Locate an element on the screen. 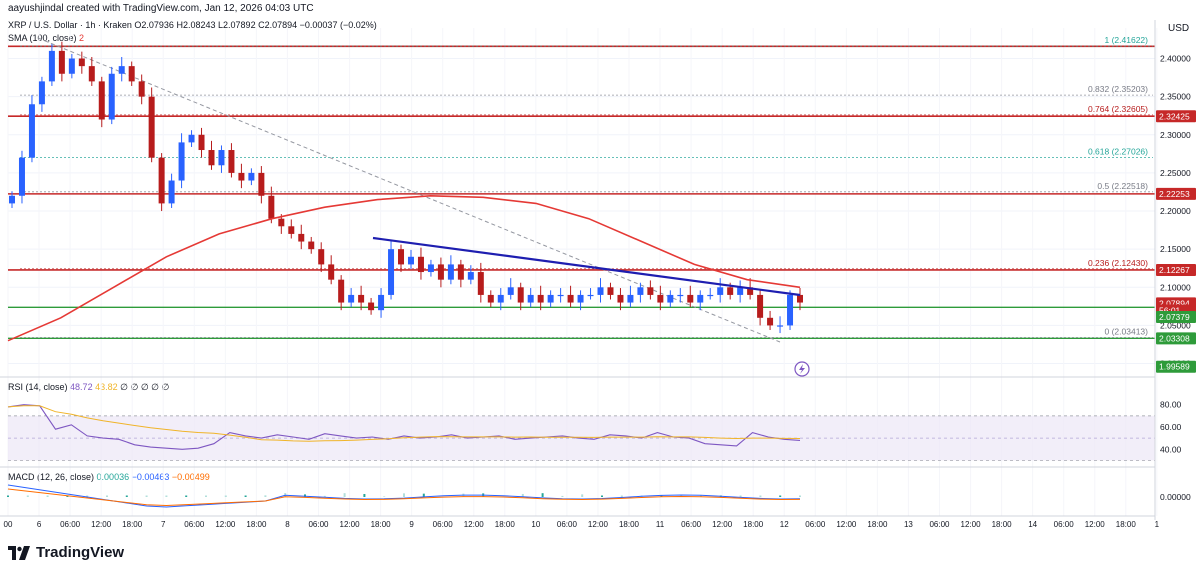 Image resolution: width=1200 pixels, height=573 pixels. rsi-legend: RSI (14, close) 48.72 43.82 ∅ ∅ ∅ ∅ ∅ is located at coordinates (88, 387).